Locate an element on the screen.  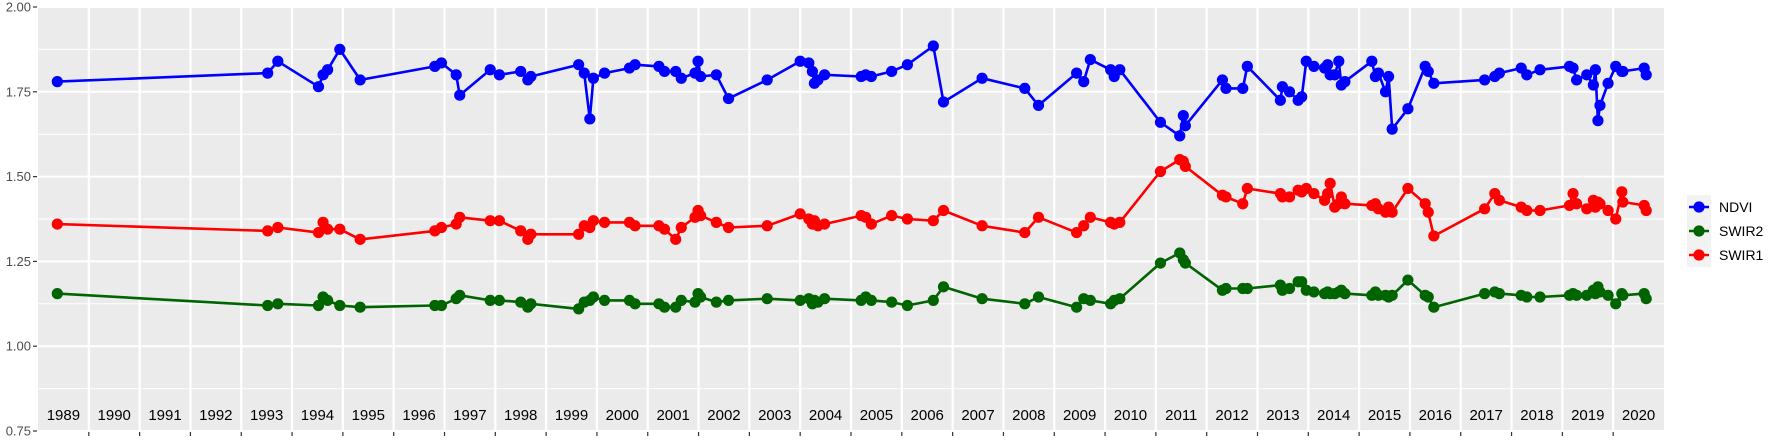
year-label: 1996 is located at coordinates (418, 415).